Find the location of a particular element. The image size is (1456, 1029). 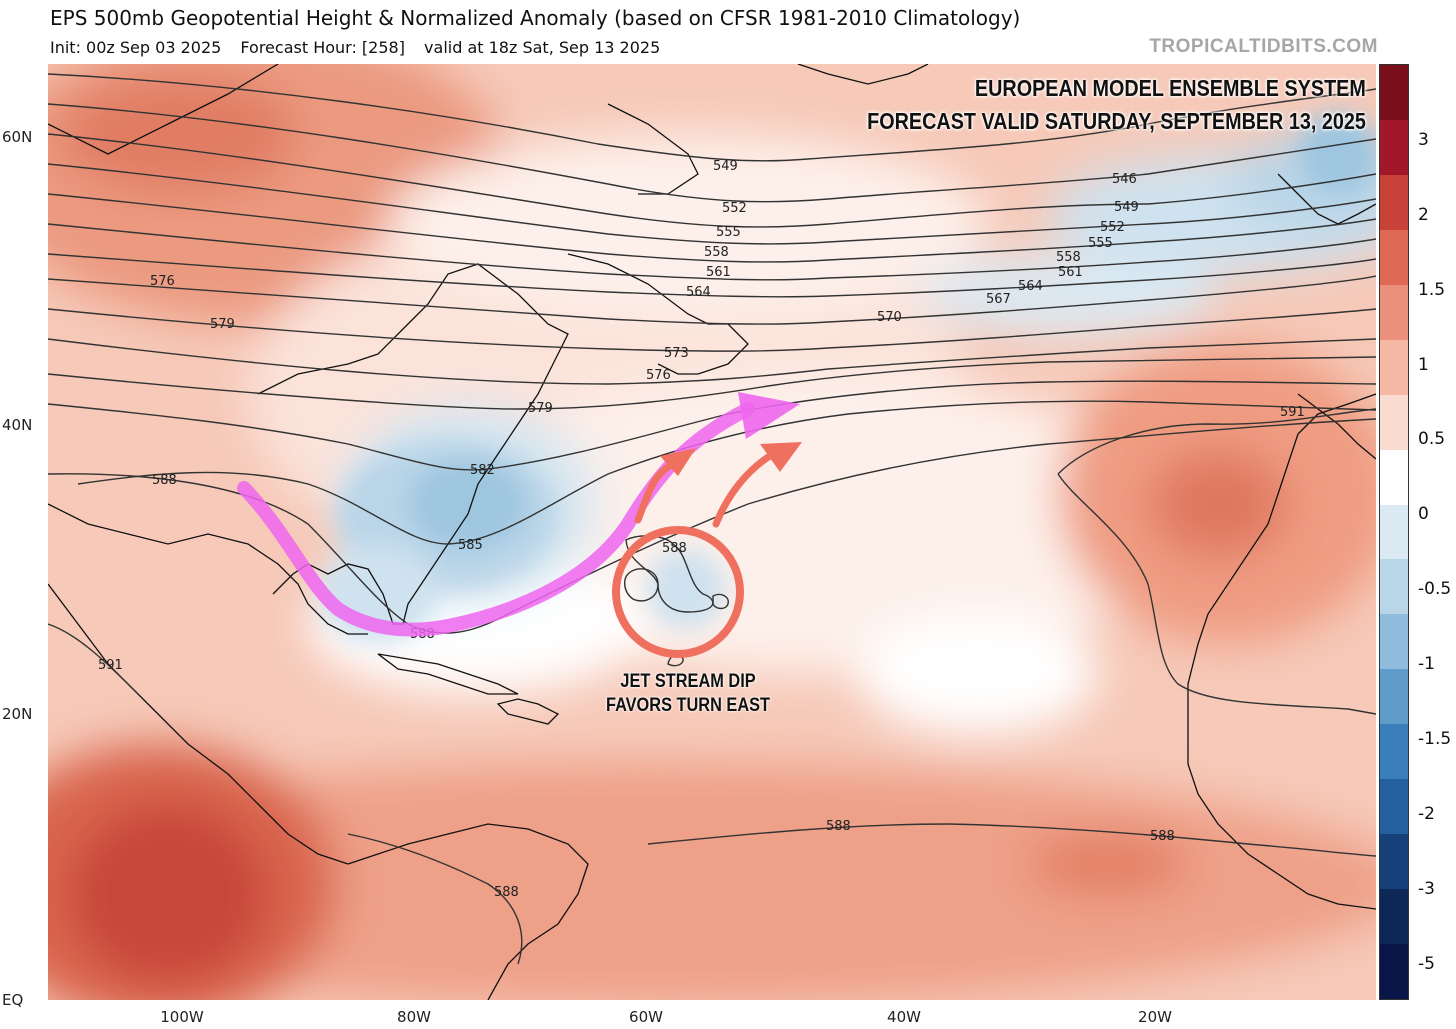

cb-label: -0.5 is located at coordinates (1435, 589).